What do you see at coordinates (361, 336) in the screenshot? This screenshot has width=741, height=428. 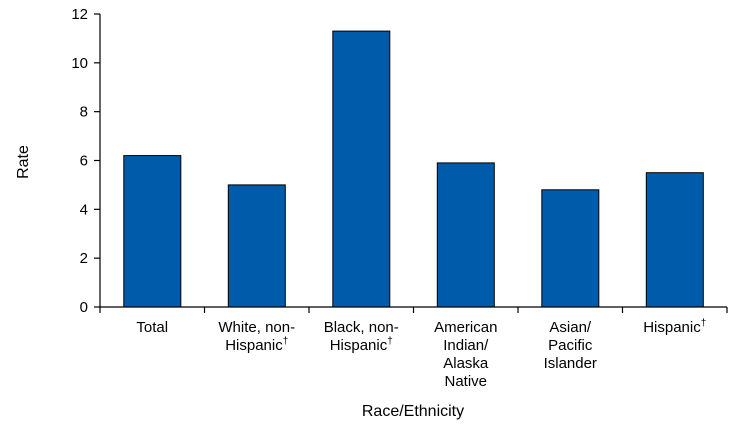 I see `category-label-2: Black, non-Hispanic†` at bounding box center [361, 336].